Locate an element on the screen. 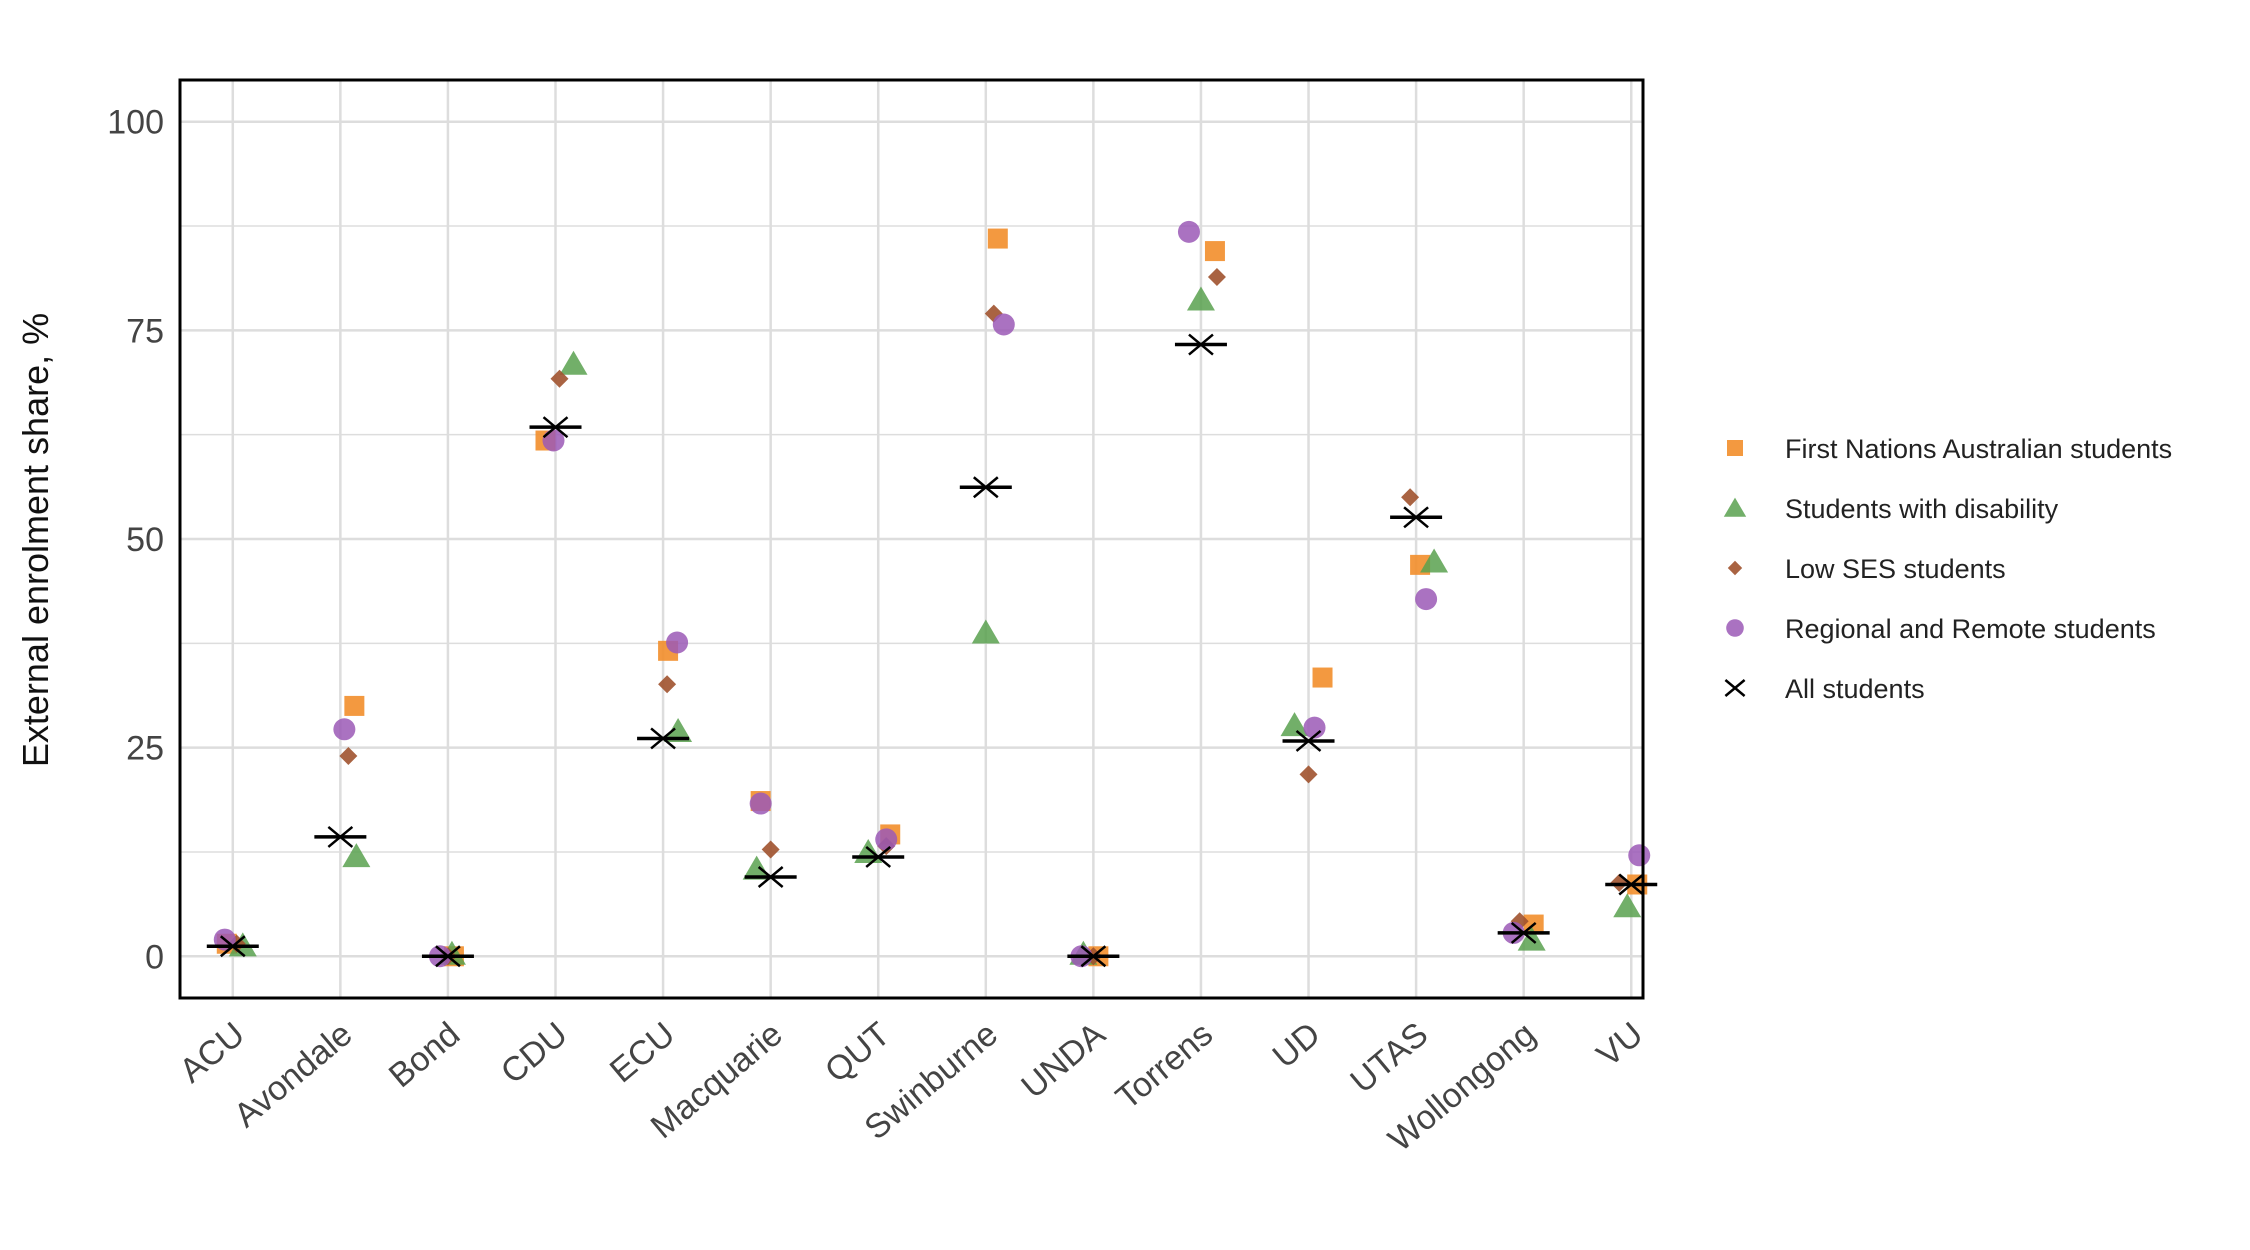 Image resolution: width=2250 pixels, height=1250 pixels. legend-item: First Nations Australian students is located at coordinates (1949, 449).